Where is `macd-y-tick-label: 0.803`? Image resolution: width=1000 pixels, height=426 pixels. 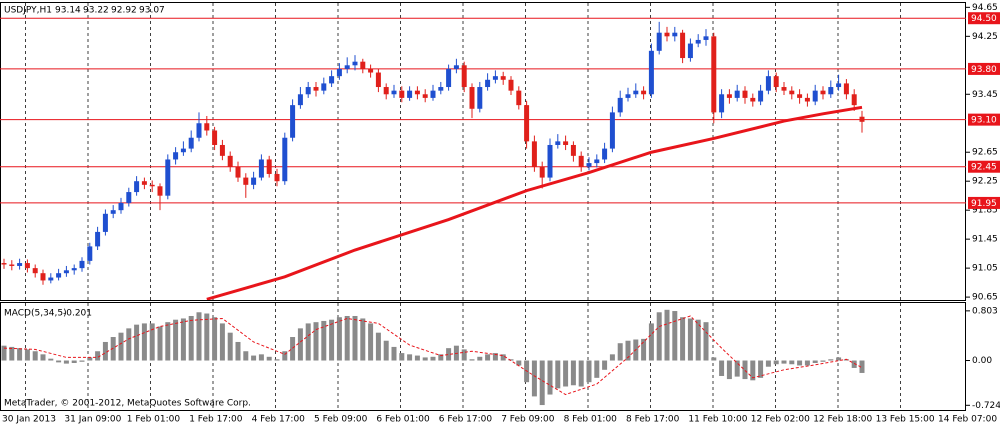 macd-y-tick-label: 0.803 is located at coordinates (985, 311).